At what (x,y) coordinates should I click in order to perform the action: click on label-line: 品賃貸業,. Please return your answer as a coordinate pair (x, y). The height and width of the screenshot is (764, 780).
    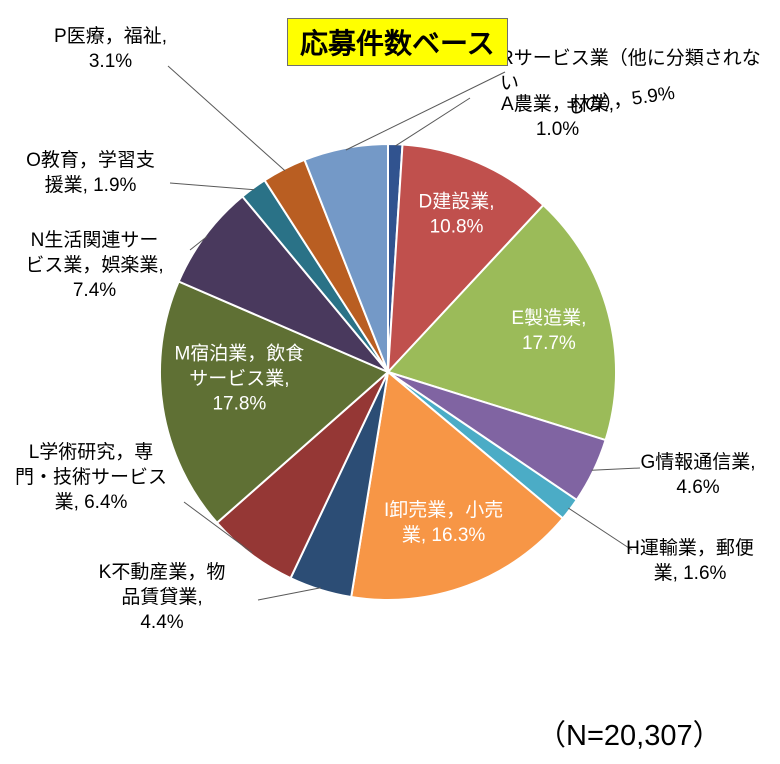
    Looking at the image, I should click on (162, 597).